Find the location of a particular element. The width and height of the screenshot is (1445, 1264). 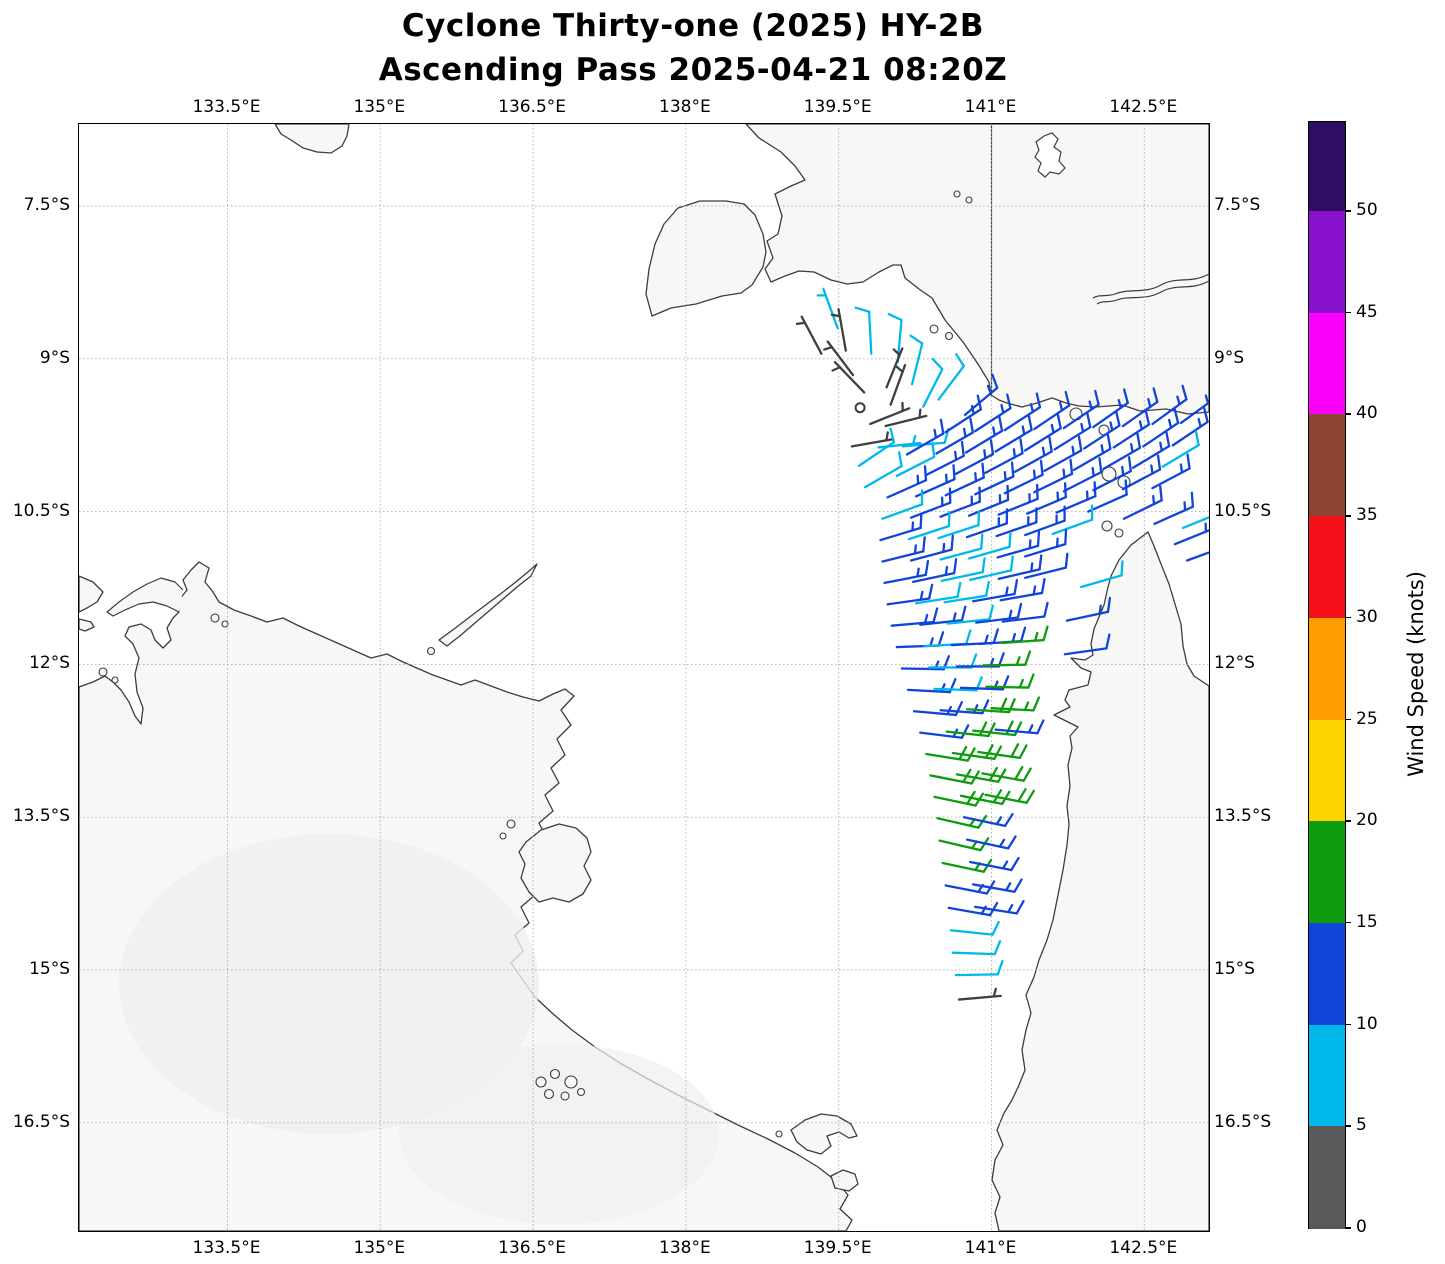

lon-tick-label-top: 135°E is located at coordinates (379, 107).